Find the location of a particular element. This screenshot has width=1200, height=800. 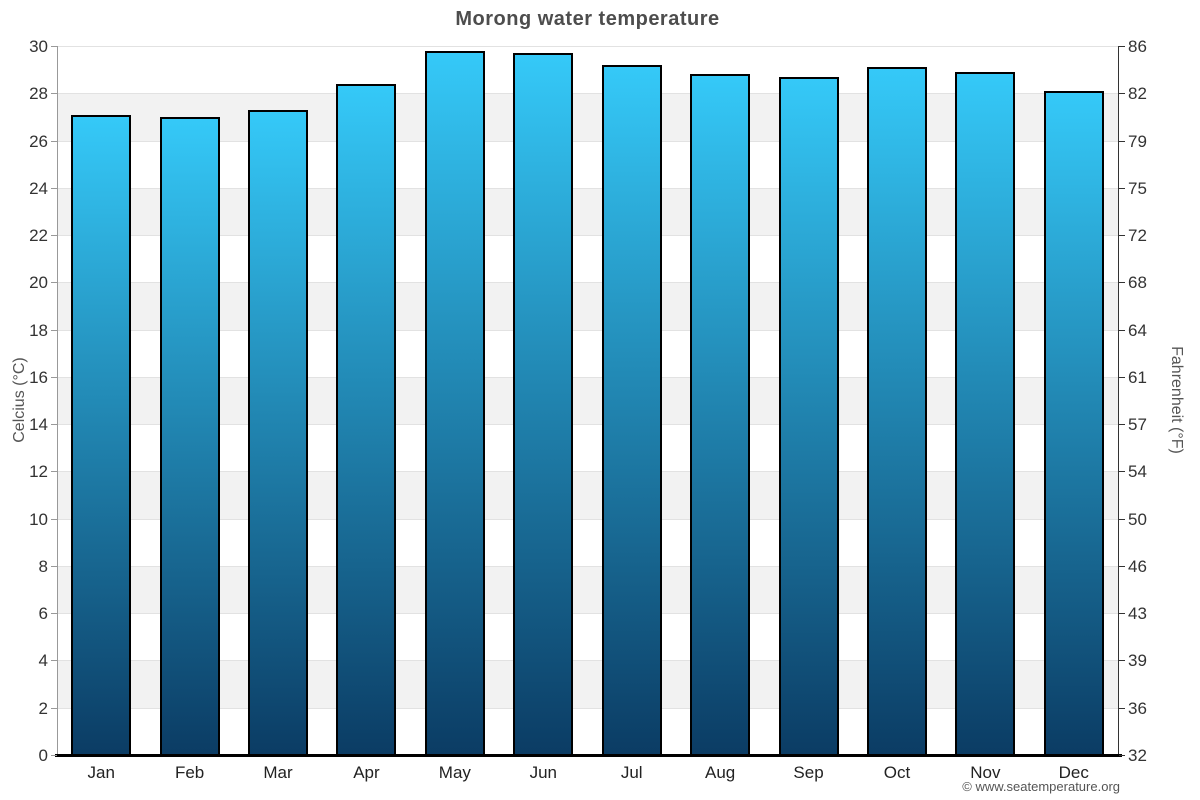

y-tick-left: 20 is located at coordinates (38, 283).